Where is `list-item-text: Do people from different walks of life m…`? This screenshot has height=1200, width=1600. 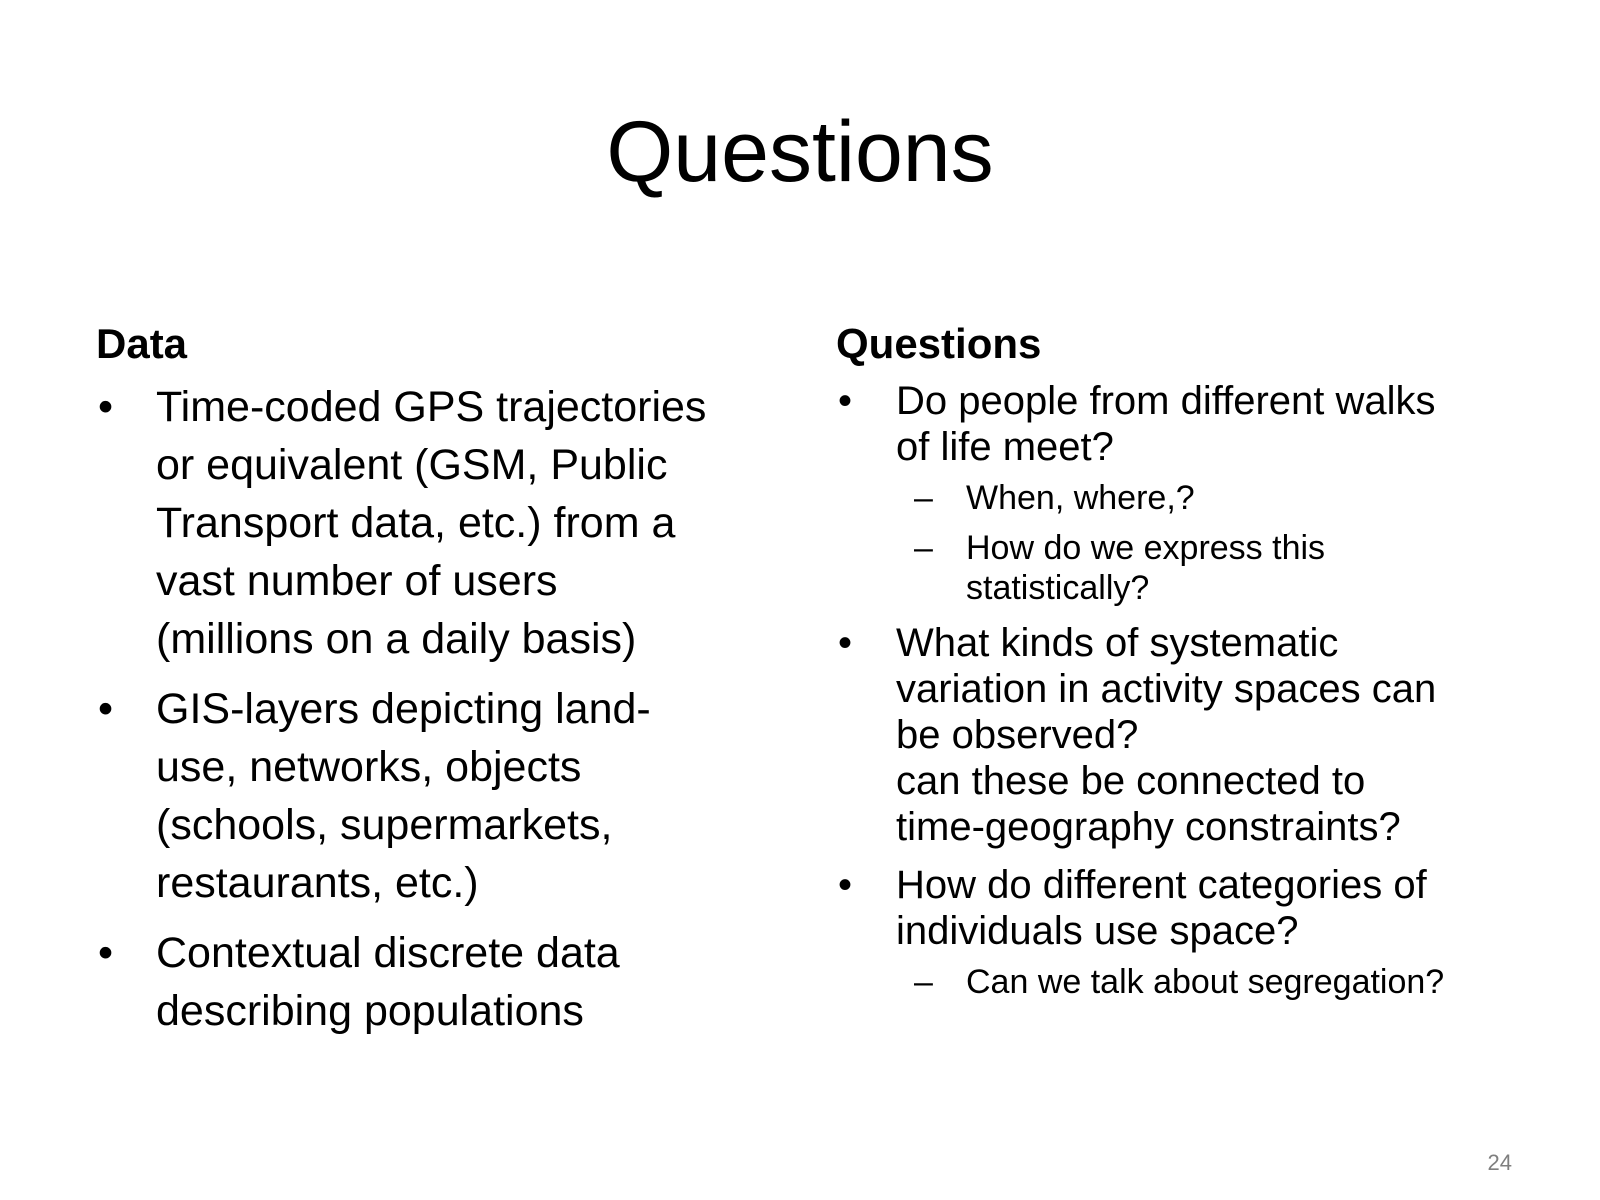 list-item-text: Do people from different walks of life m… is located at coordinates (1166, 424).